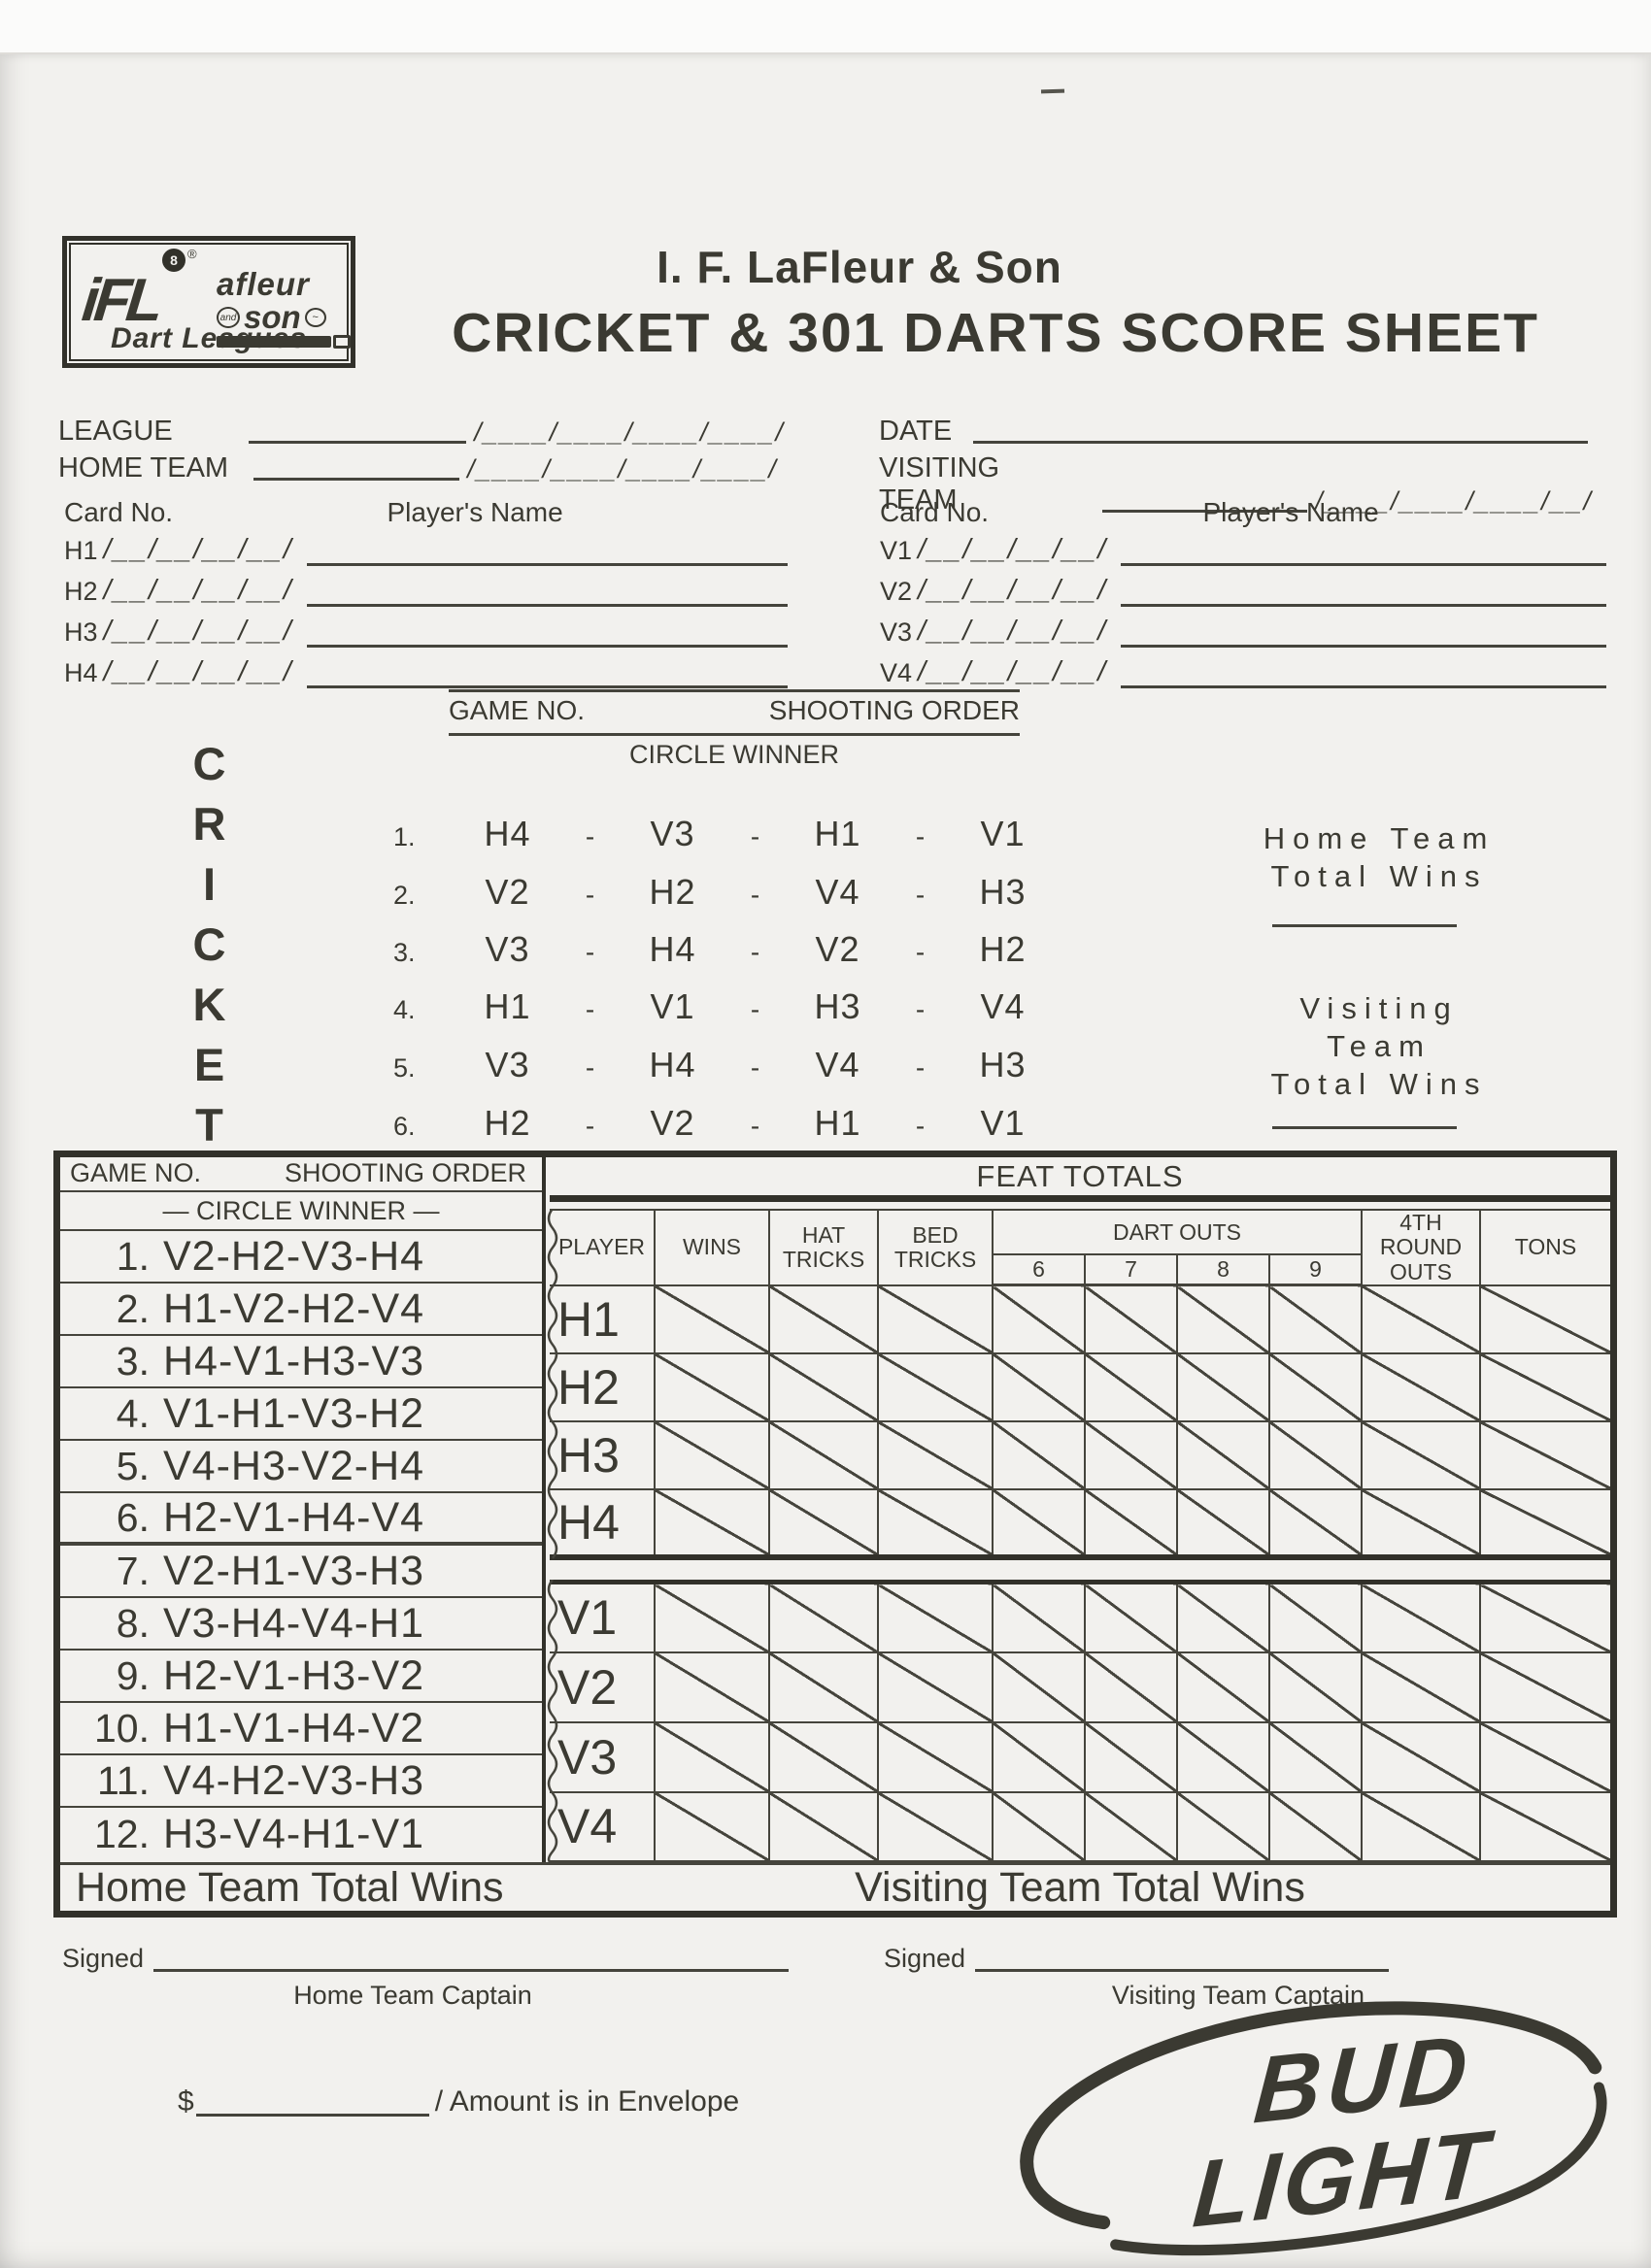  I want to click on game-2-num: 2., so click(133, 1308).